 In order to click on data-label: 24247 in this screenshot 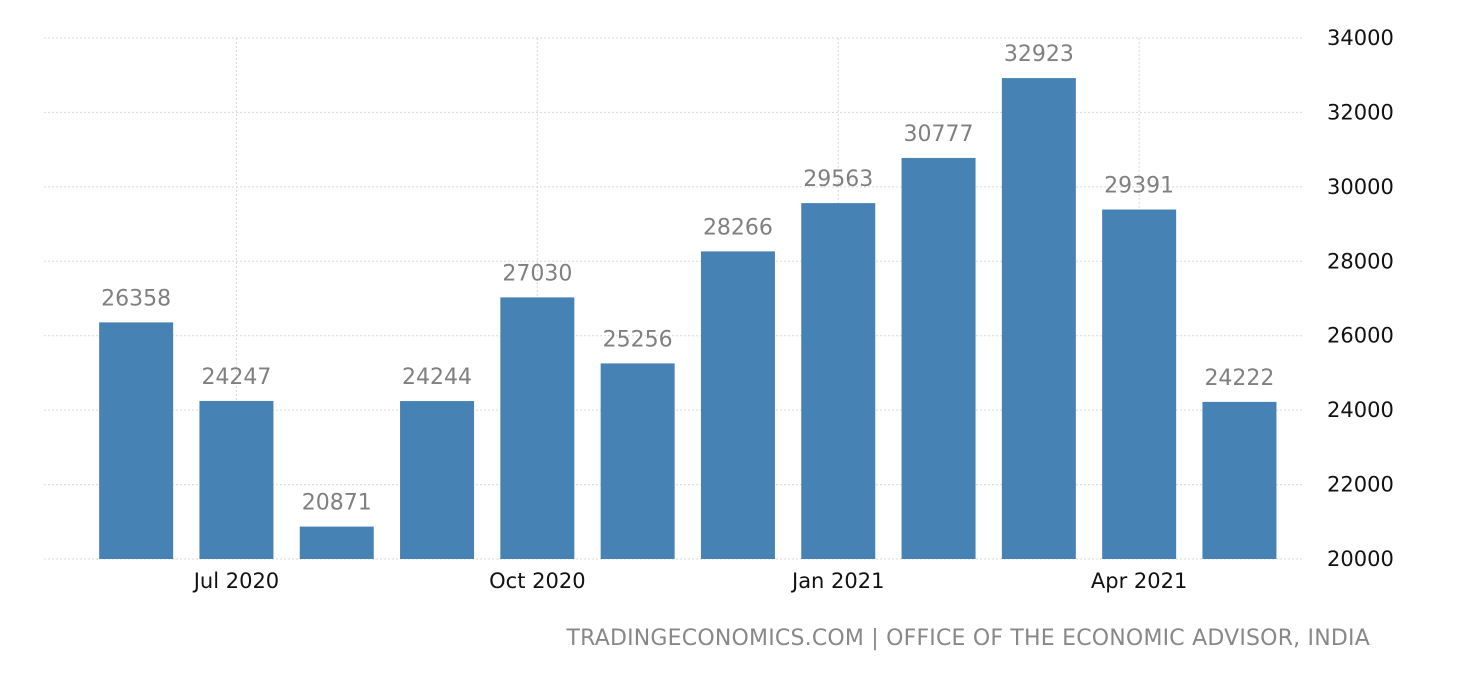, I will do `click(236, 377)`.